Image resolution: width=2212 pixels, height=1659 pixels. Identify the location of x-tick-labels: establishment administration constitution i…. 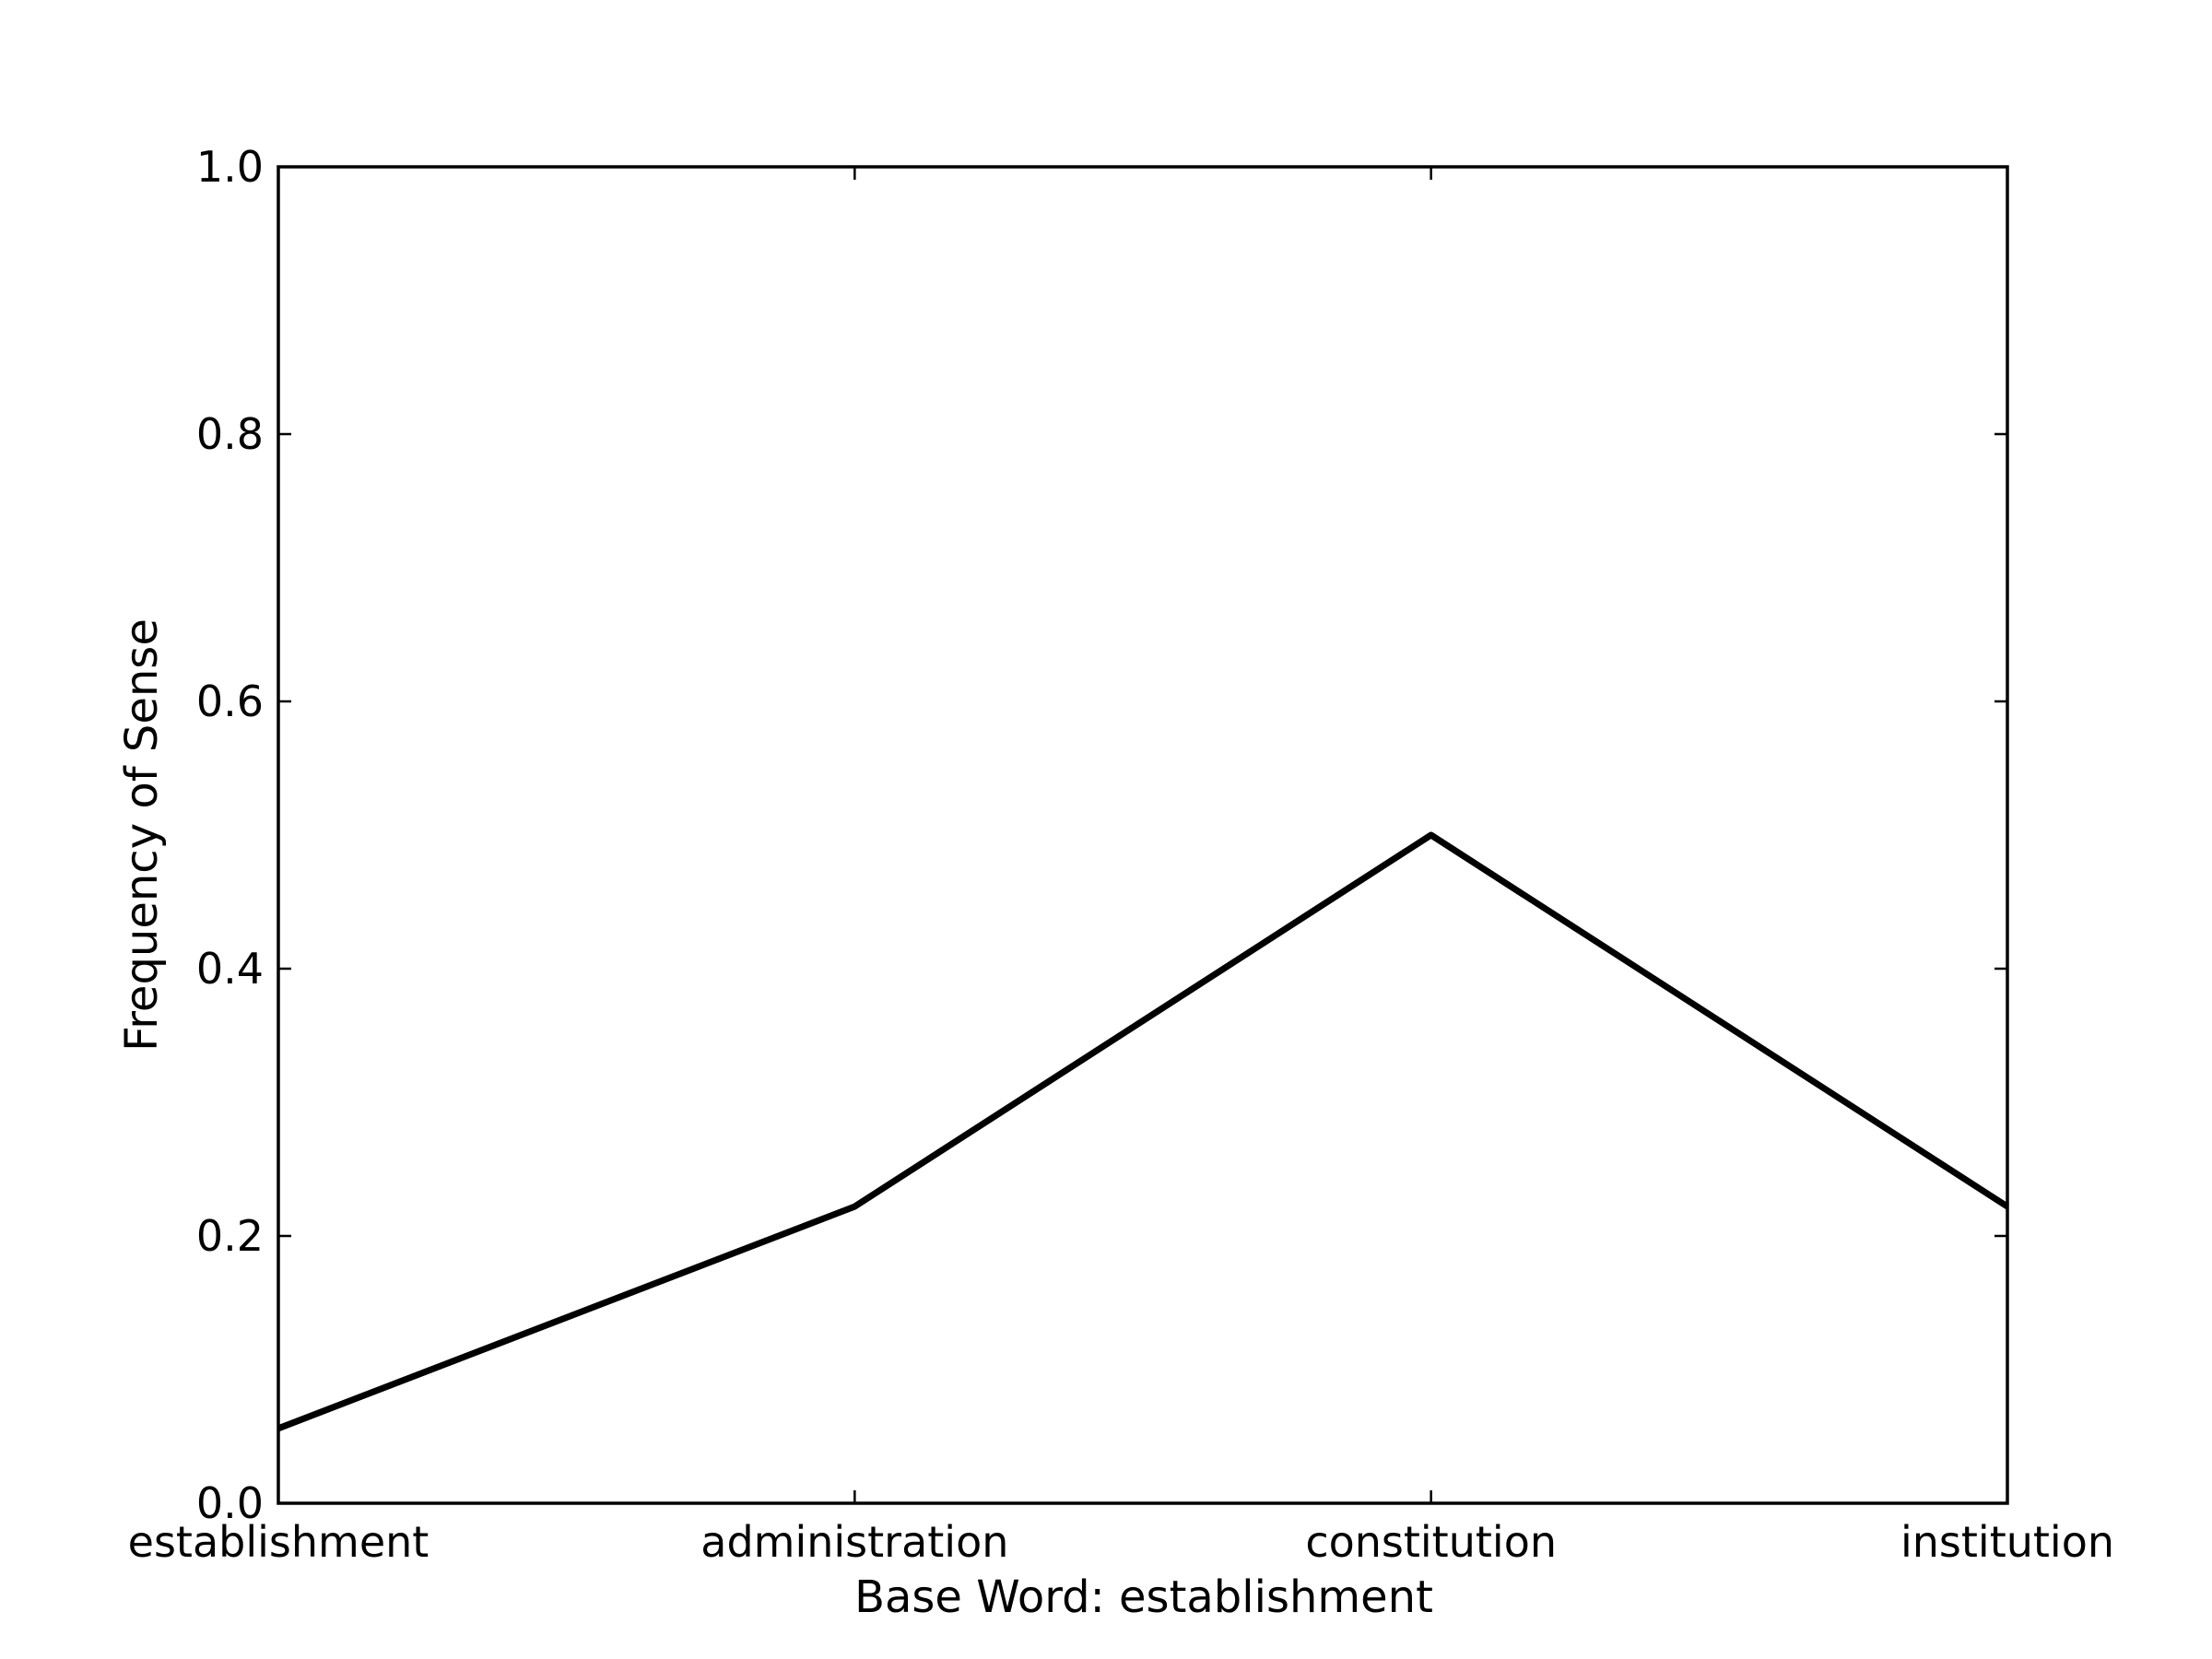
(1121, 1542).